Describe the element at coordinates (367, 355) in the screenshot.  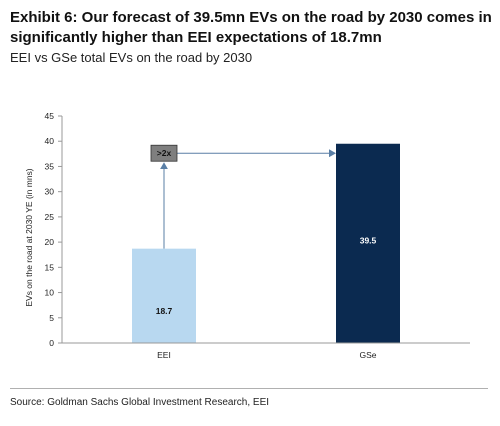
I see `x-tick-label: GSe` at that location.